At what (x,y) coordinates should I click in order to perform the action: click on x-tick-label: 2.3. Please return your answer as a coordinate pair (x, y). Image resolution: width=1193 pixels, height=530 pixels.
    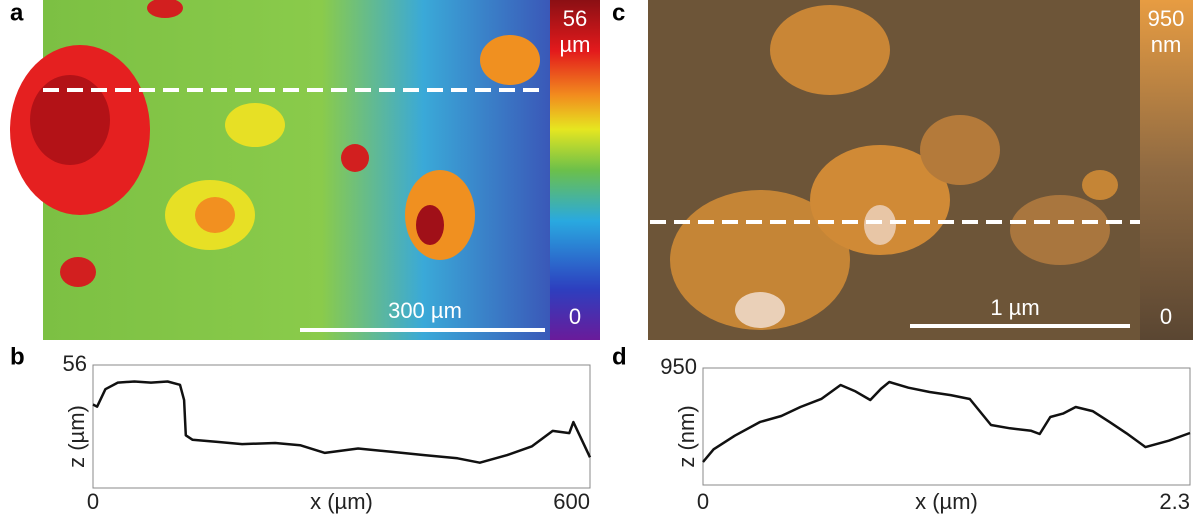
    Looking at the image, I should click on (1174, 501).